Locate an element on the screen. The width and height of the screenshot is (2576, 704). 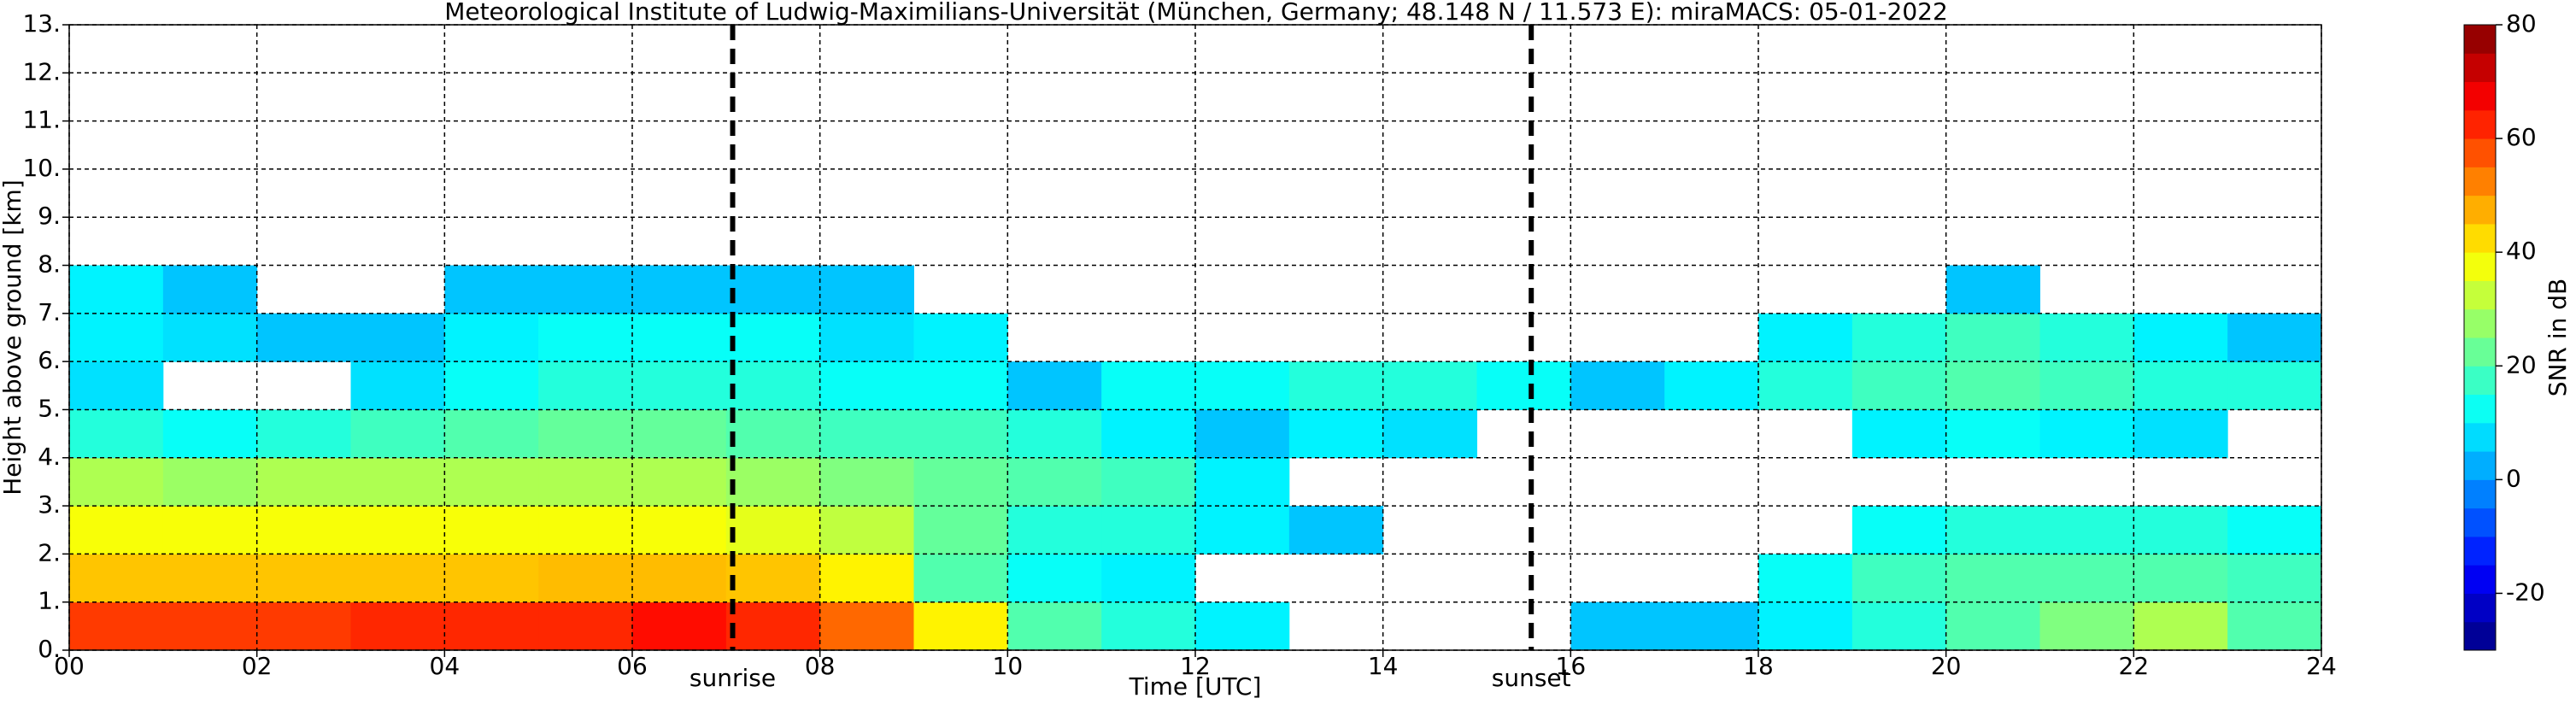
y-tick-label: 11. is located at coordinates (41, 120).